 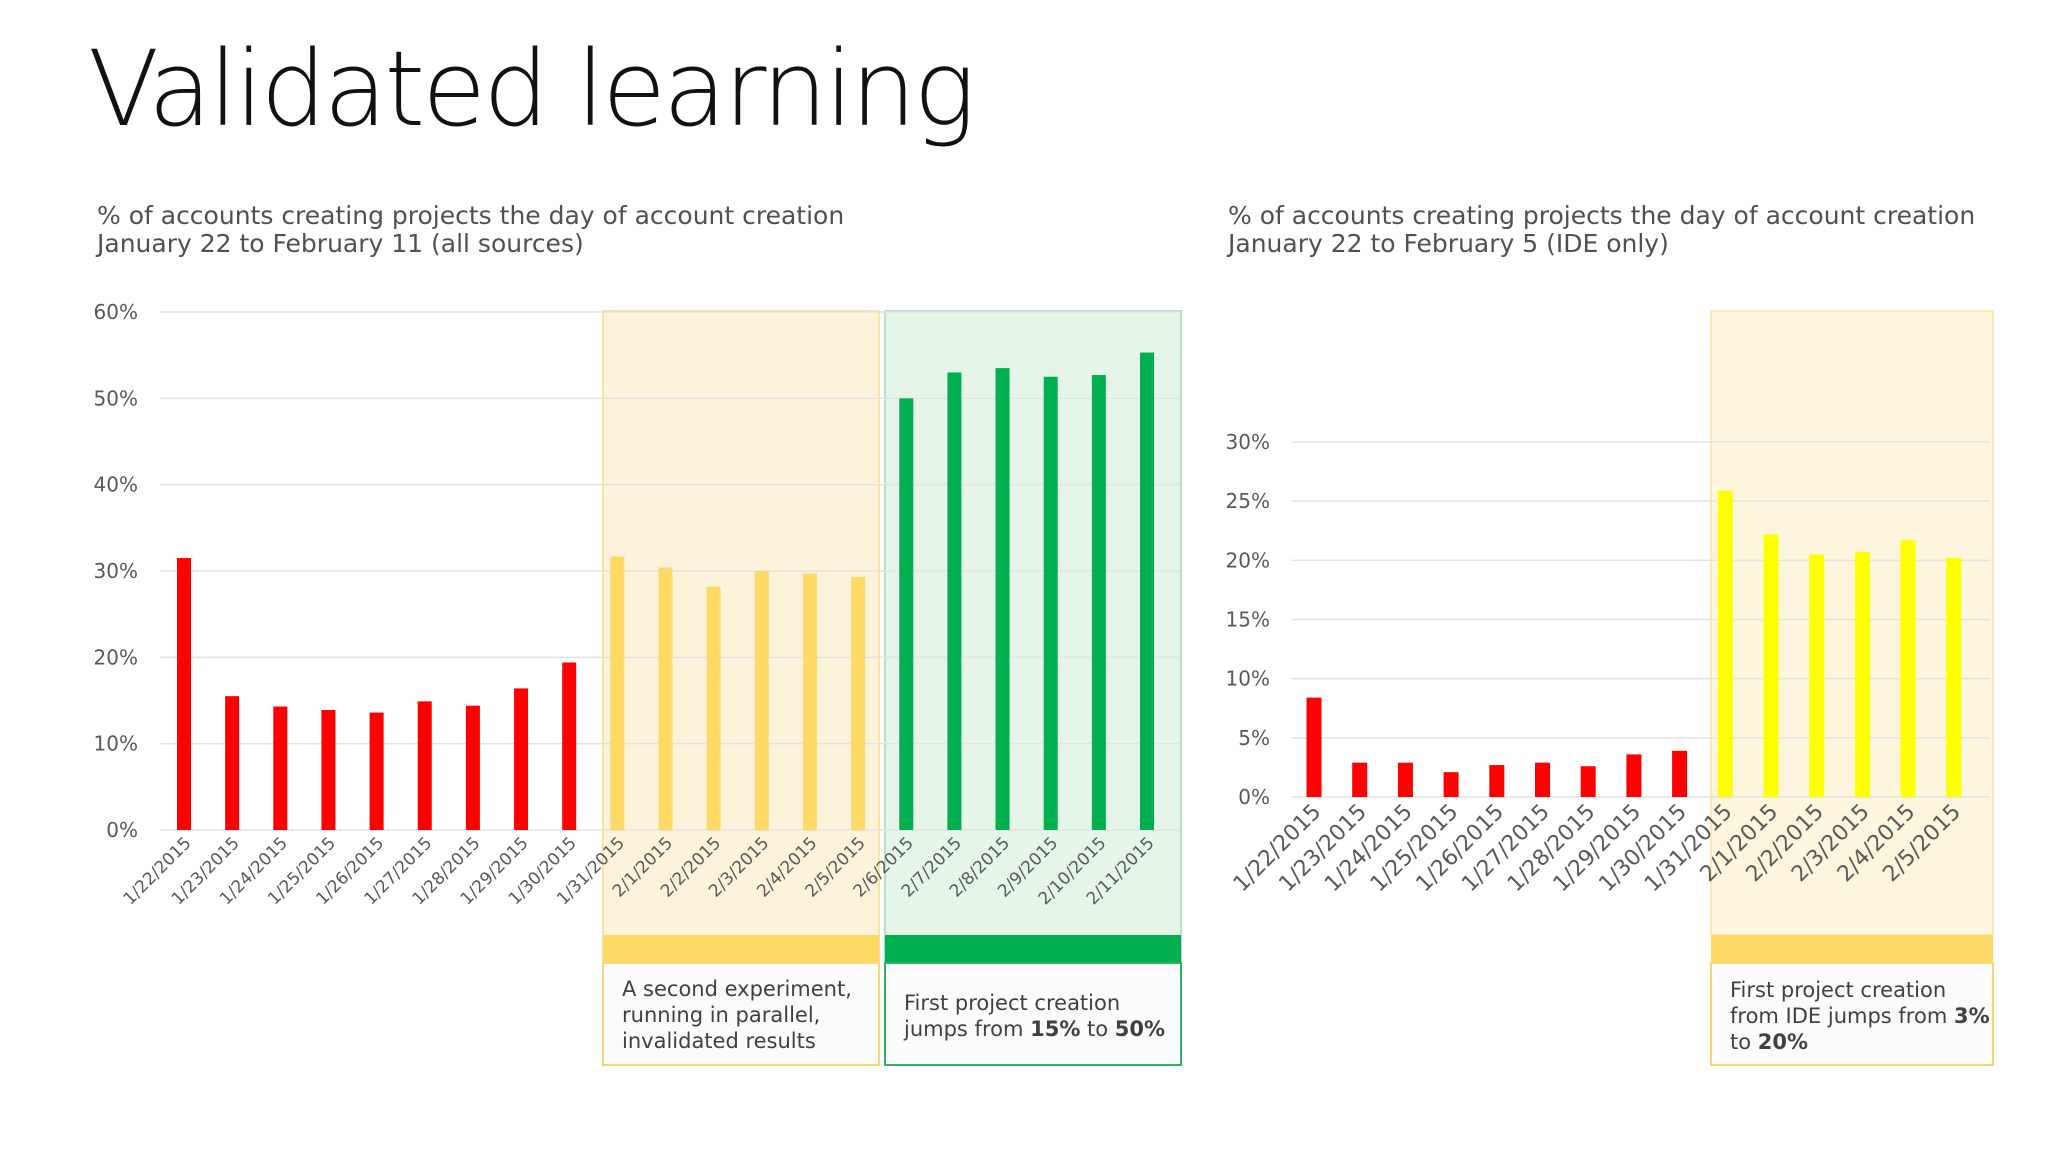 What do you see at coordinates (116, 398) in the screenshot?
I see `left-y-tick-label: 50%` at bounding box center [116, 398].